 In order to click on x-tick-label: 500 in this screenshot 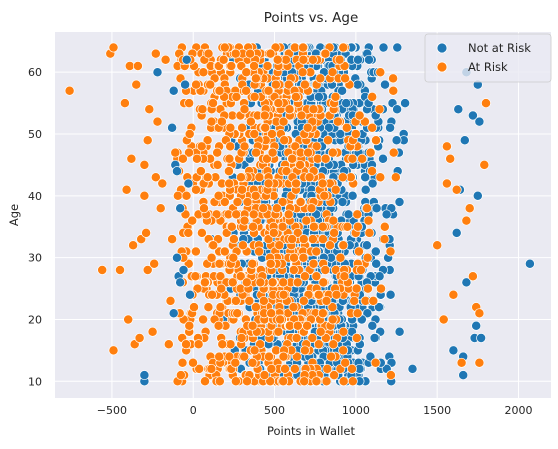, I will do `click(274, 410)`.